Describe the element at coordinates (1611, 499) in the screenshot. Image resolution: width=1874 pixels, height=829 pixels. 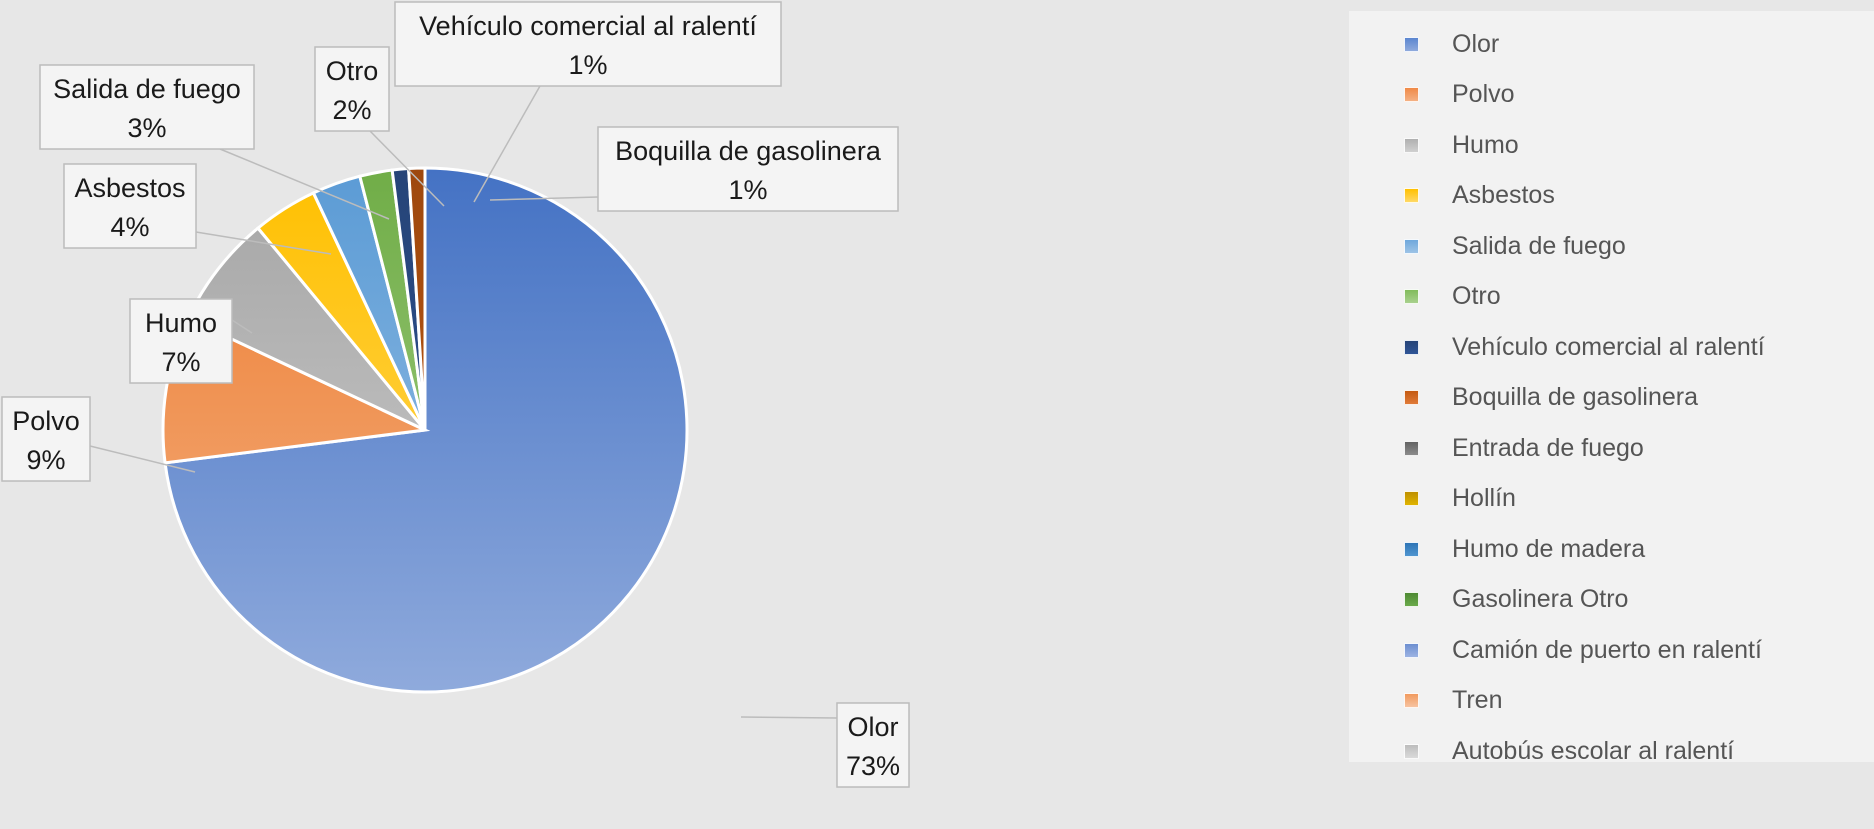
I see `legend-item-hollin: Hollín` at that location.